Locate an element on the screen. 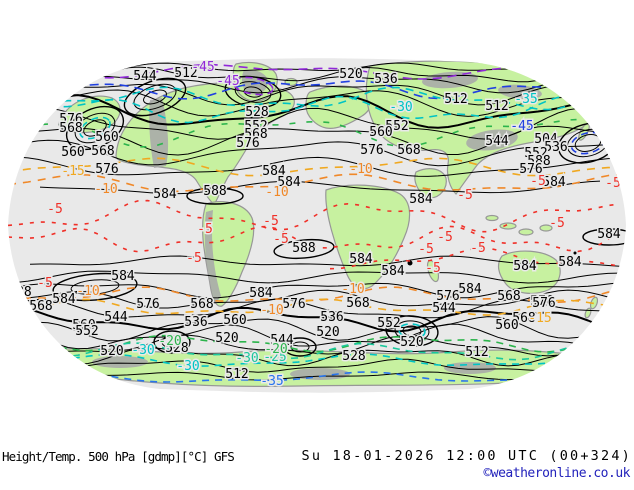 This screenshot has width=634, height=490. height-label: 504 is located at coordinates (546, 139).